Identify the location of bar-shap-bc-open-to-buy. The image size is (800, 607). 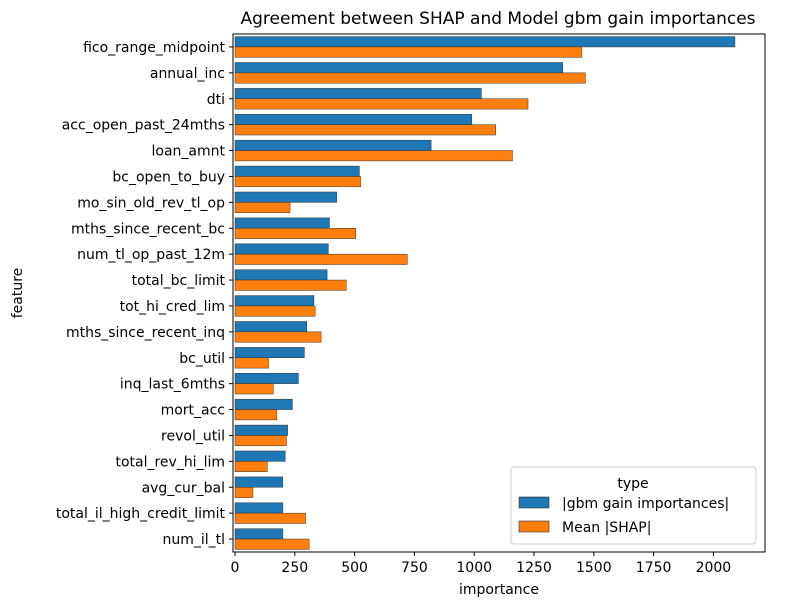
(297, 182).